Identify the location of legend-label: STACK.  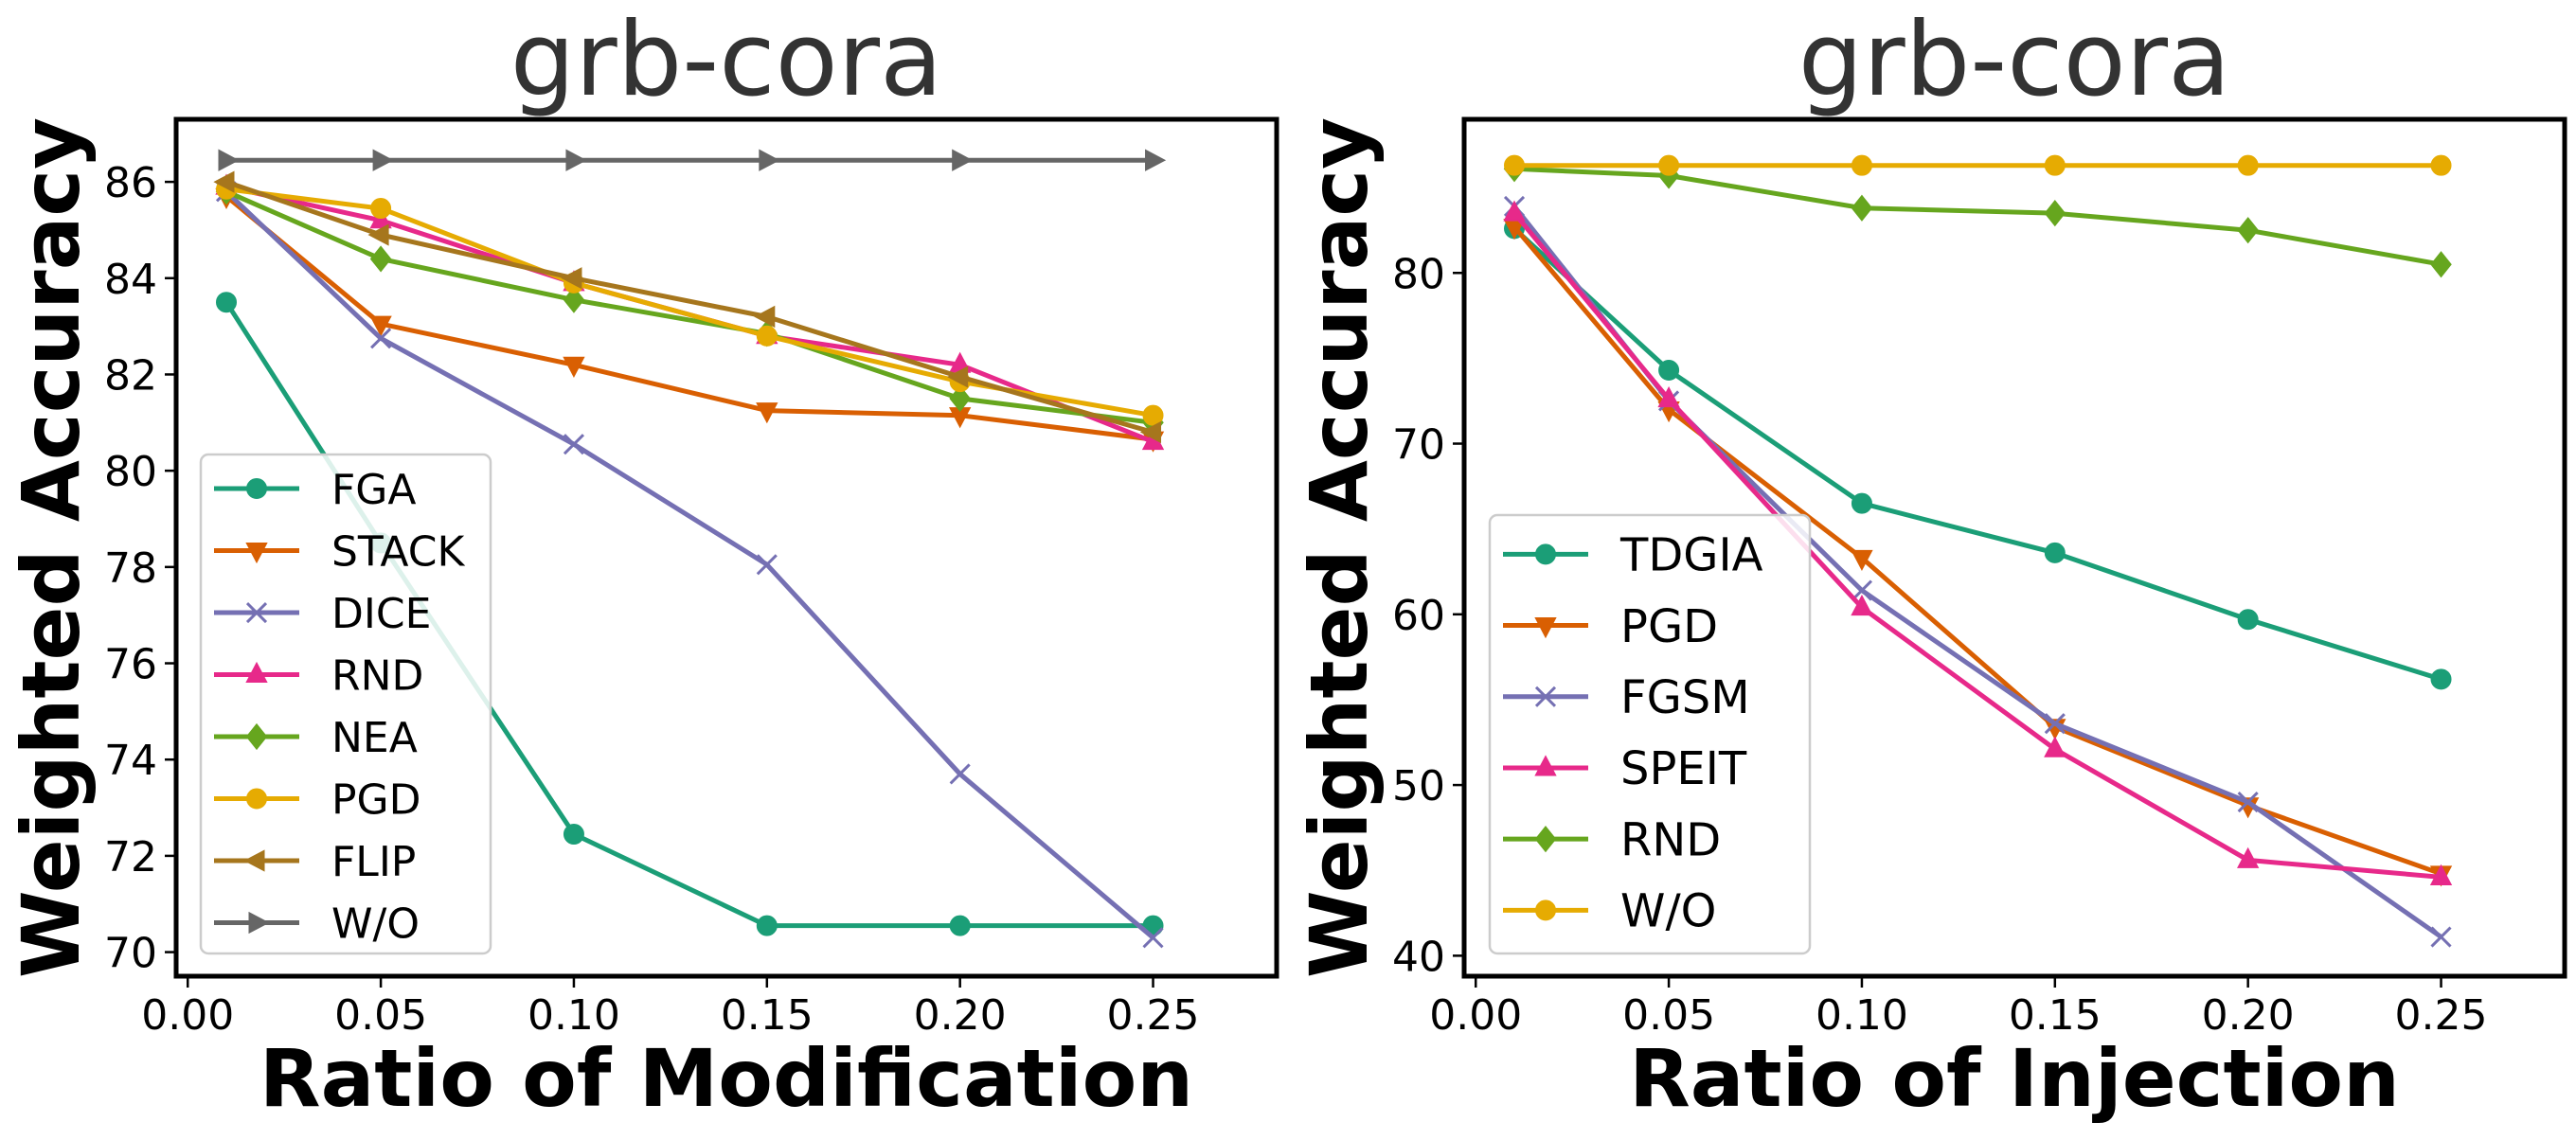
(398, 551).